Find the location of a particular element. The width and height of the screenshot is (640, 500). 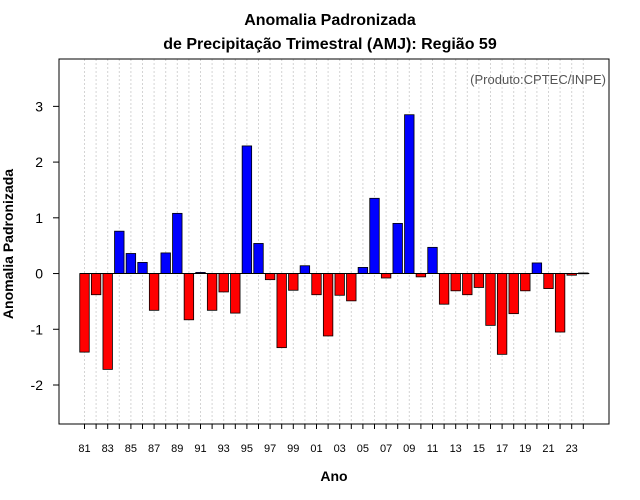

x-tick-label: 09 is located at coordinates (409, 449).